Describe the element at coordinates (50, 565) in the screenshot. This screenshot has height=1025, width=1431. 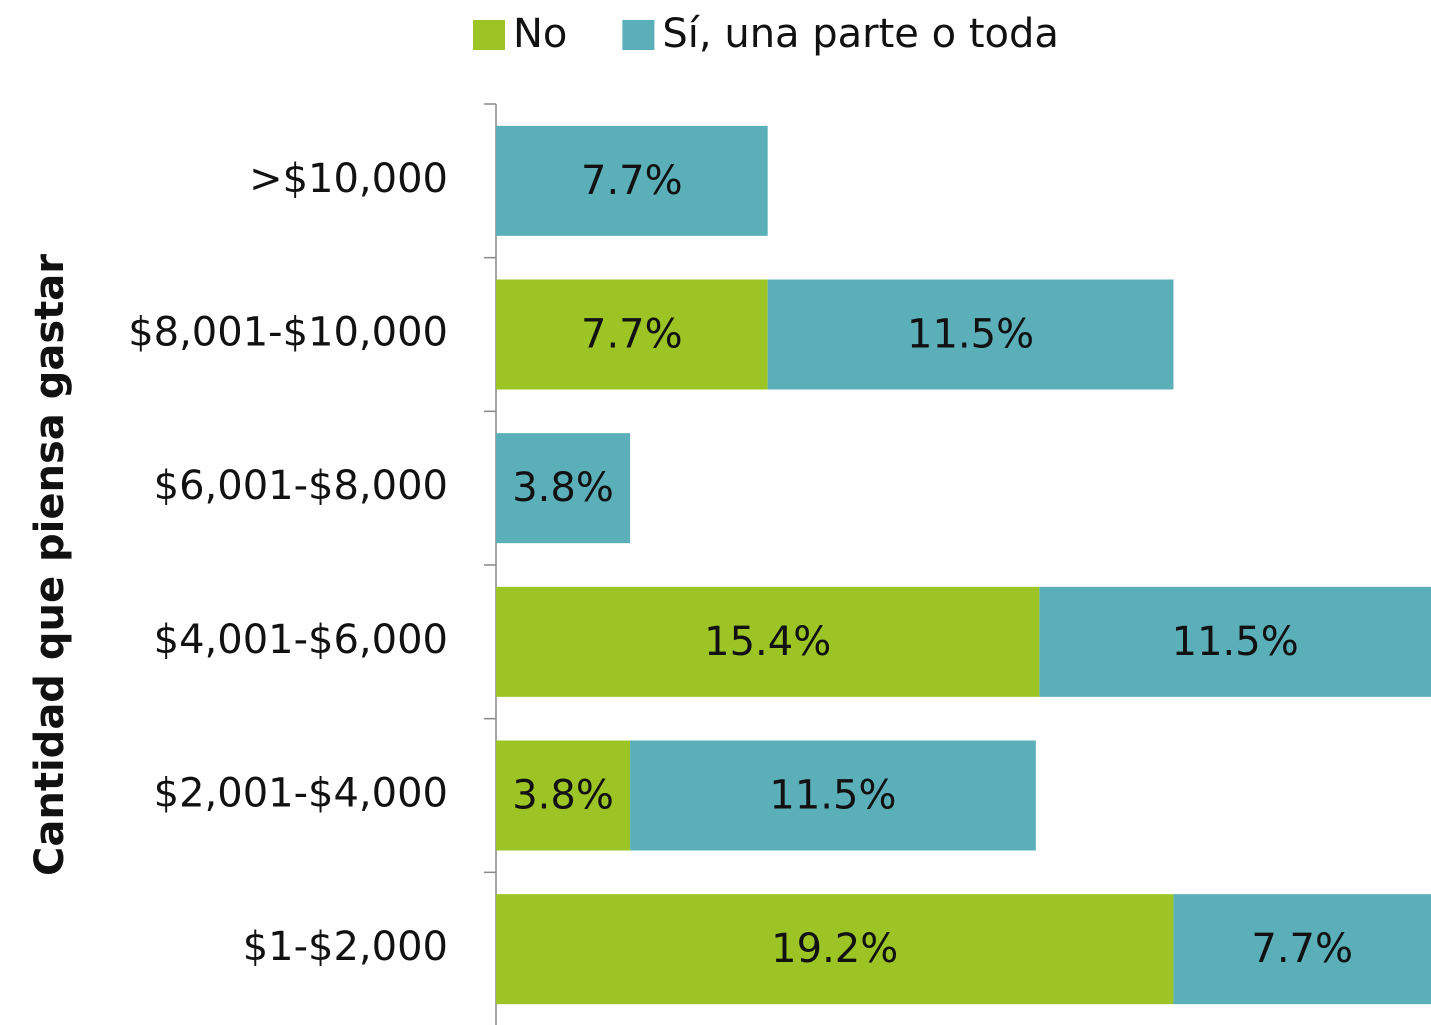
I see `y-axis-label: Cantidad que piensa gastar` at that location.